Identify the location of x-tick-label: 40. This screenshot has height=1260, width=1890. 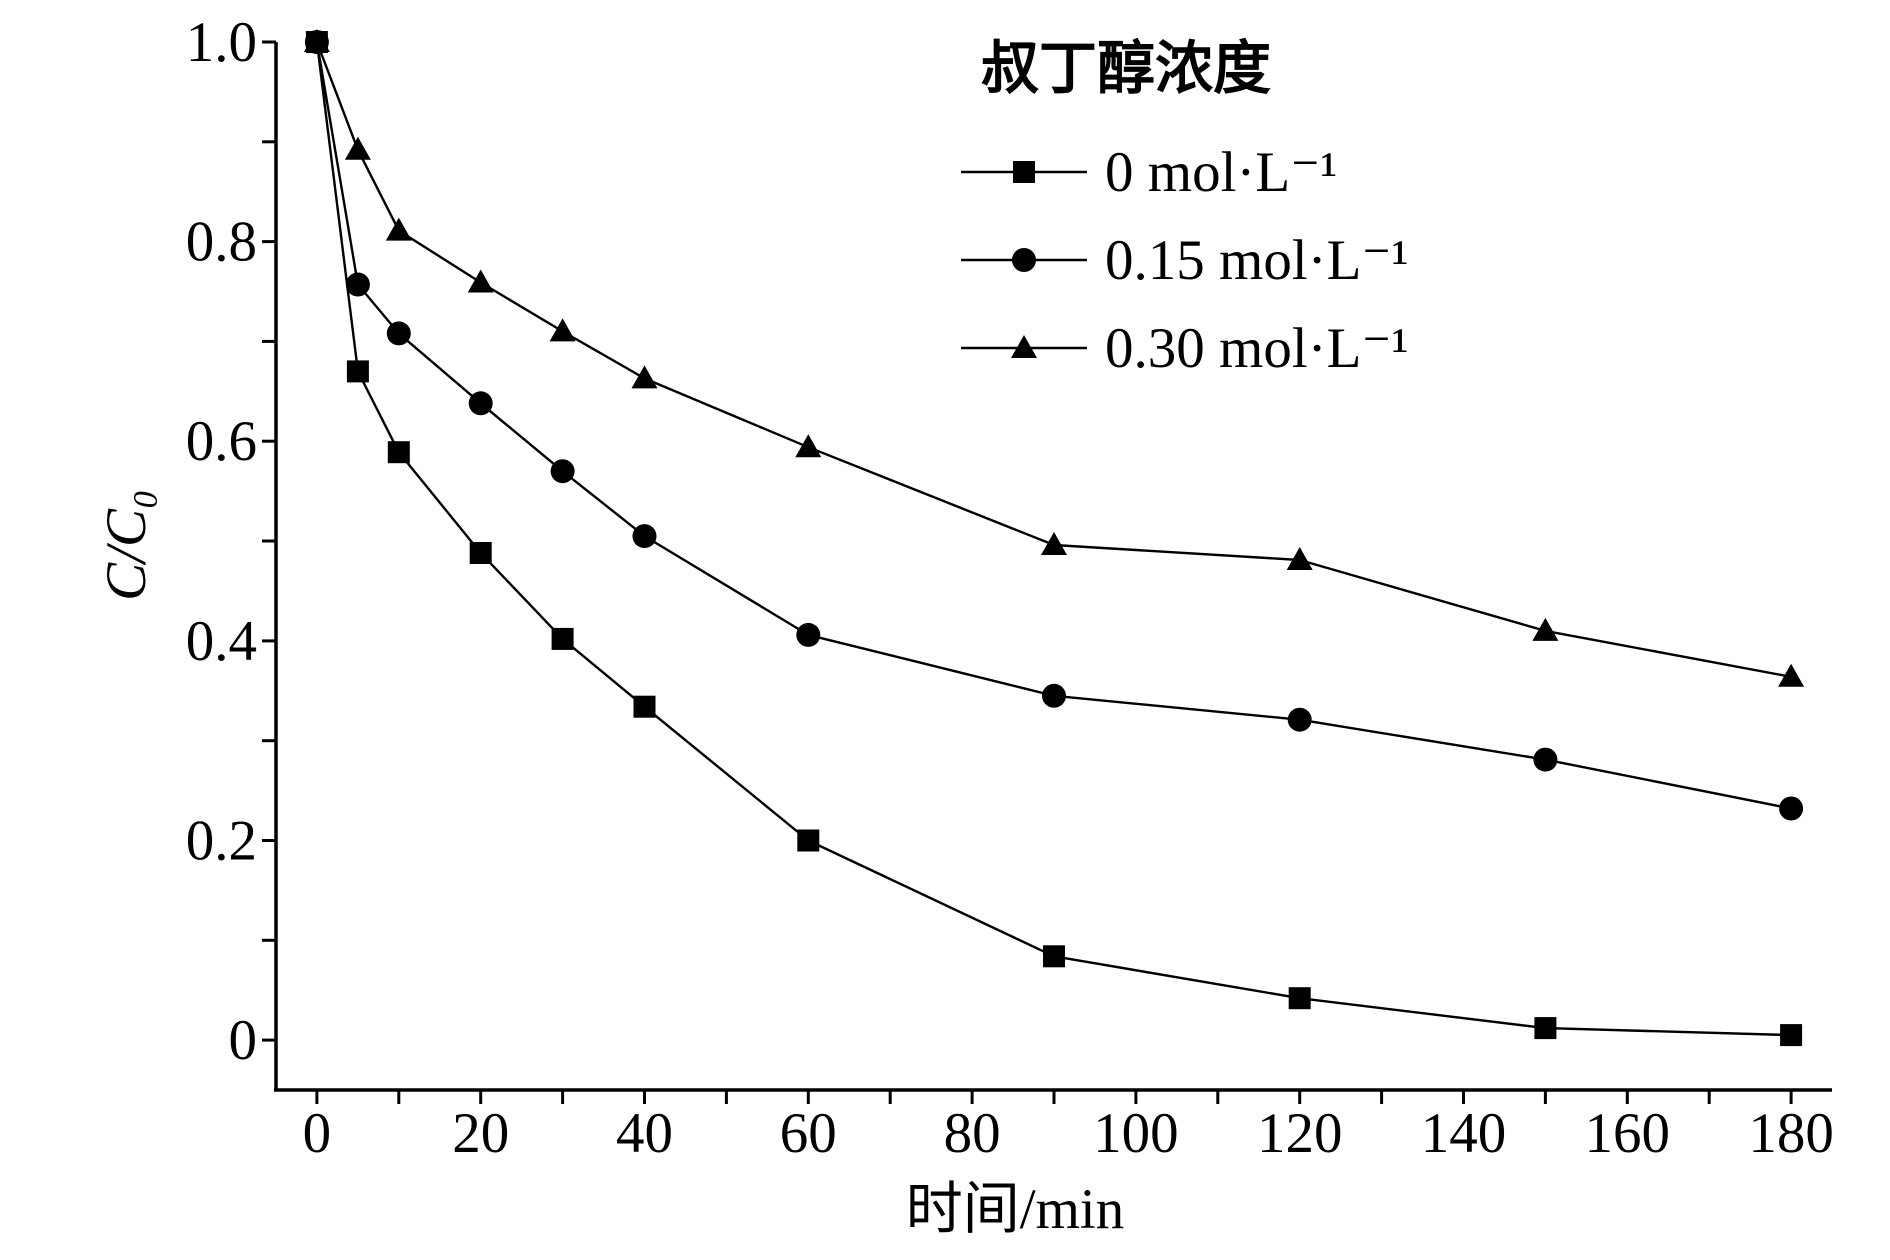
(644, 1133).